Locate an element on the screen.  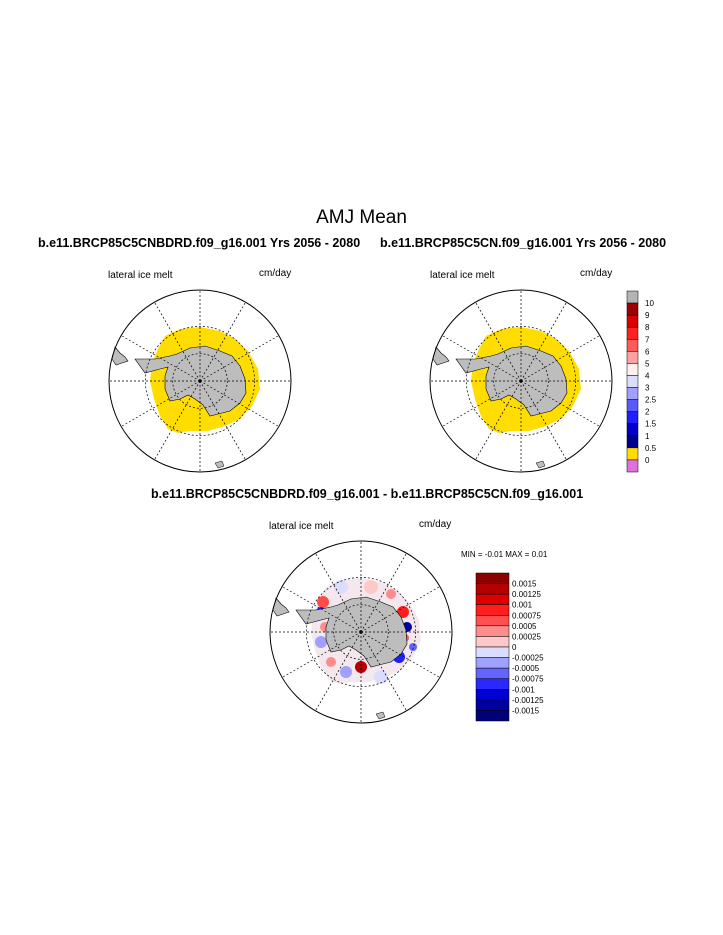
colorbar-bottom-label-9: -0.00075 is located at coordinates (528, 679).